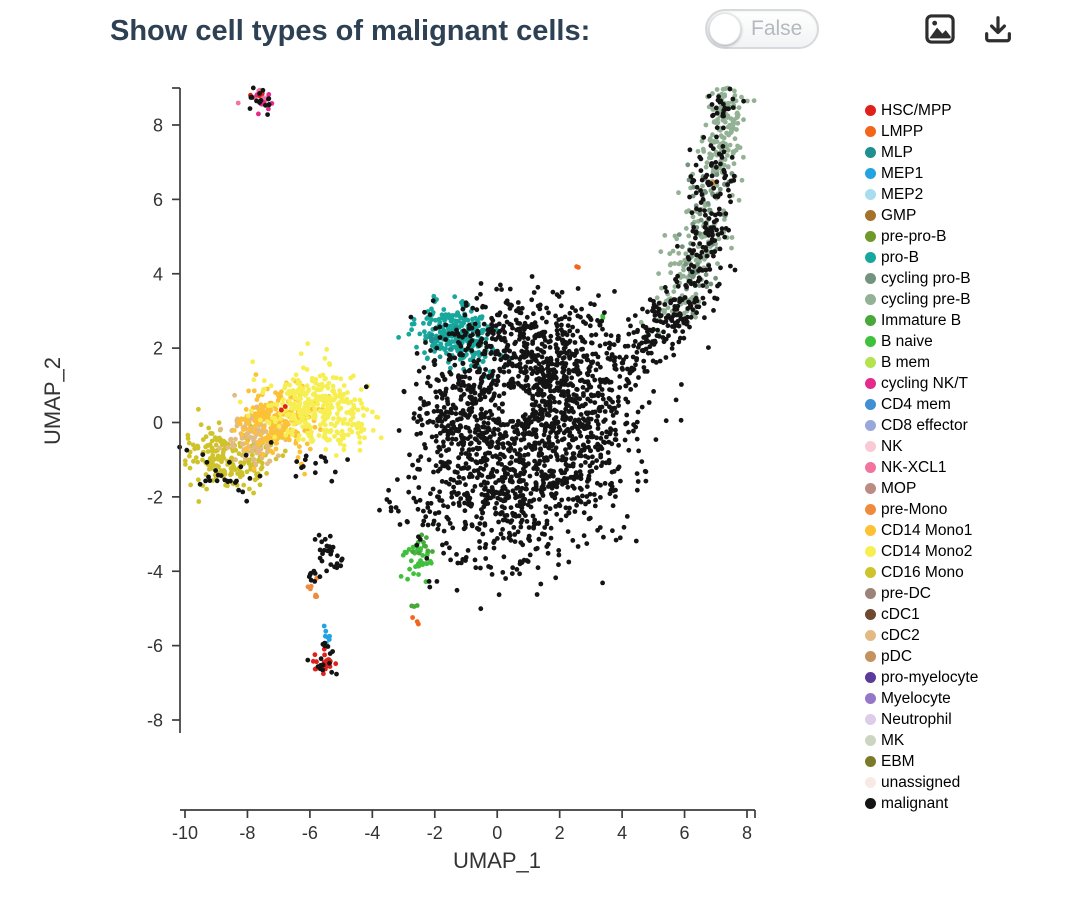 Image resolution: width=1080 pixels, height=911 pixels. I want to click on legend-label: cycling pre-B, so click(926, 299).